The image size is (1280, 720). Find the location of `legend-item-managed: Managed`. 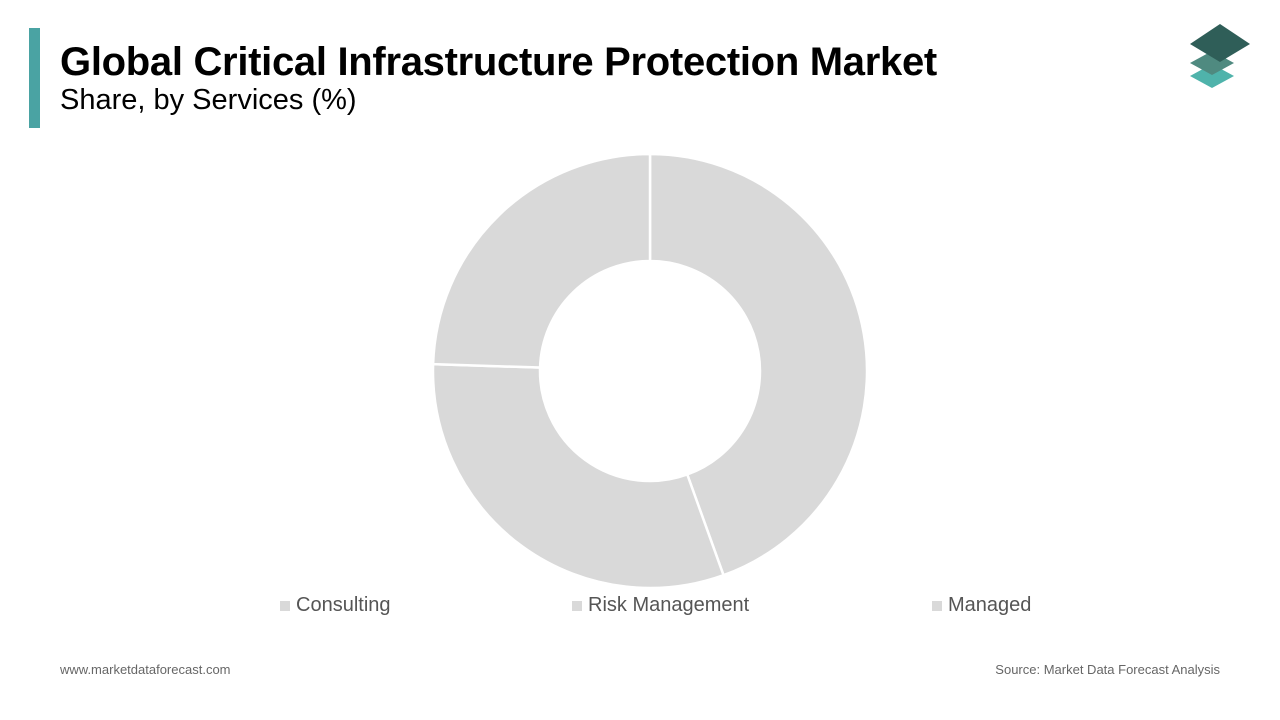

legend-item-managed: Managed is located at coordinates (981, 605).